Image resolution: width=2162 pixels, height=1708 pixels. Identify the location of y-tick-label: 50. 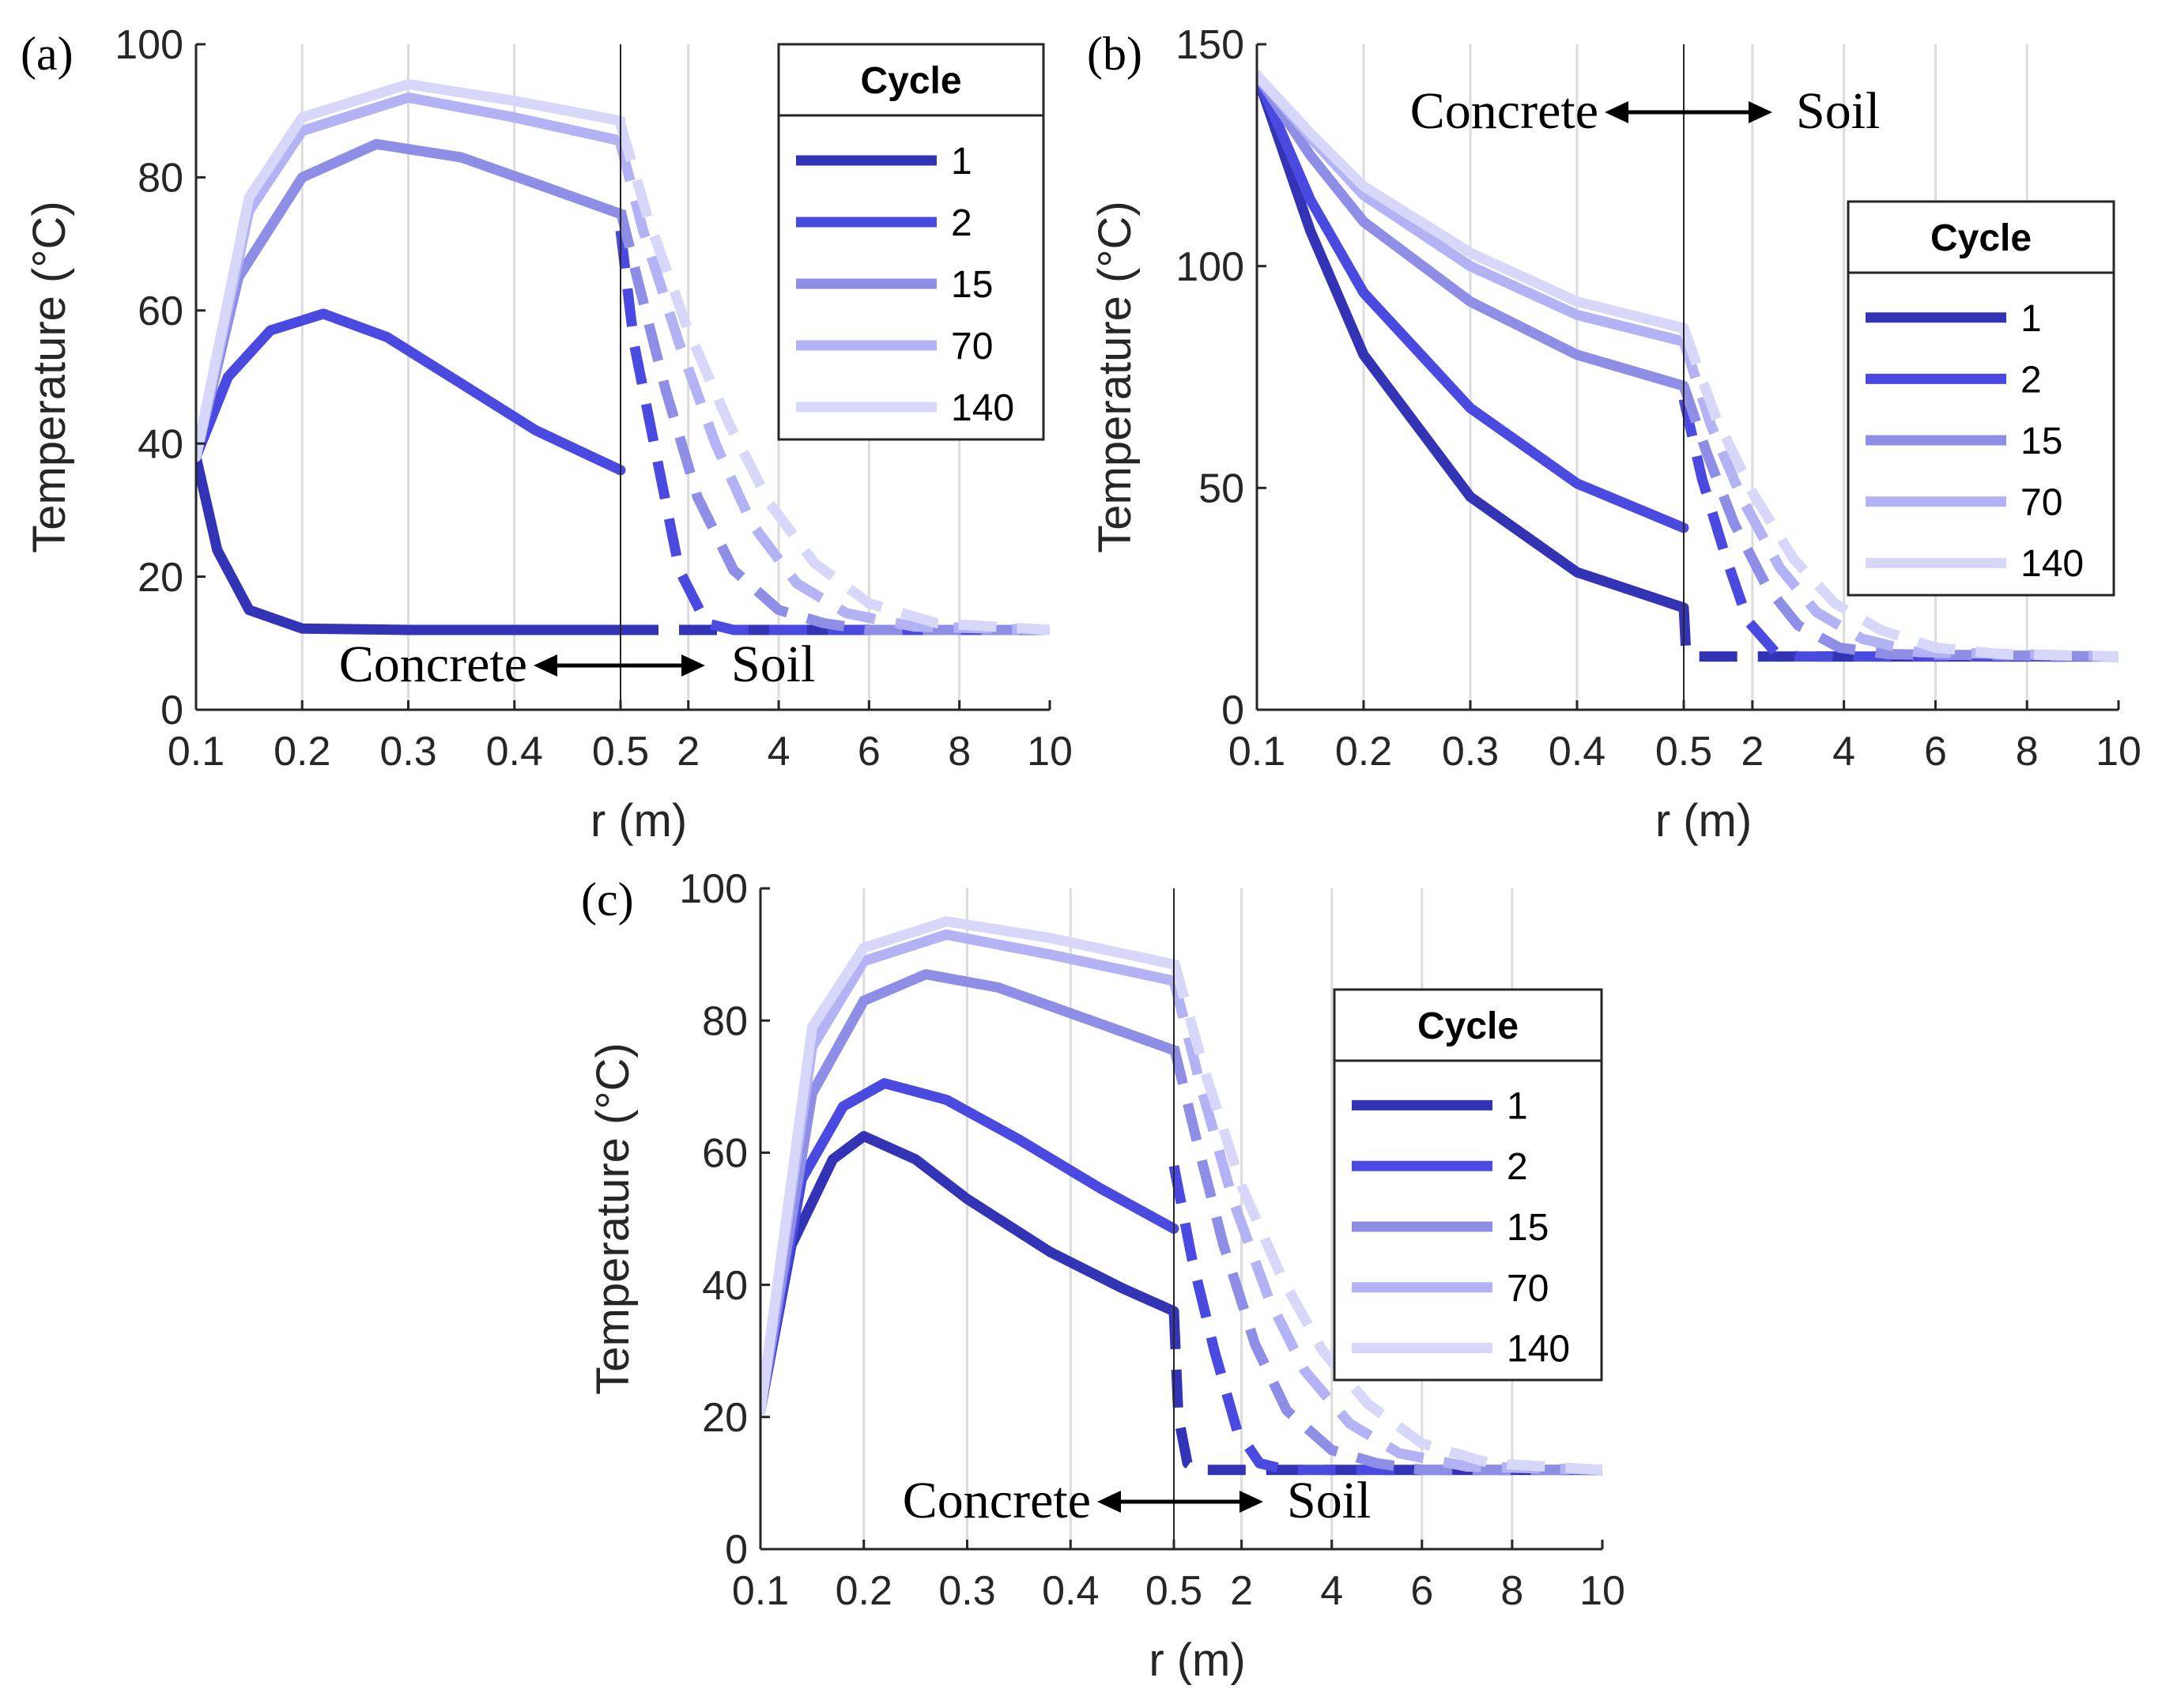
(1221, 489).